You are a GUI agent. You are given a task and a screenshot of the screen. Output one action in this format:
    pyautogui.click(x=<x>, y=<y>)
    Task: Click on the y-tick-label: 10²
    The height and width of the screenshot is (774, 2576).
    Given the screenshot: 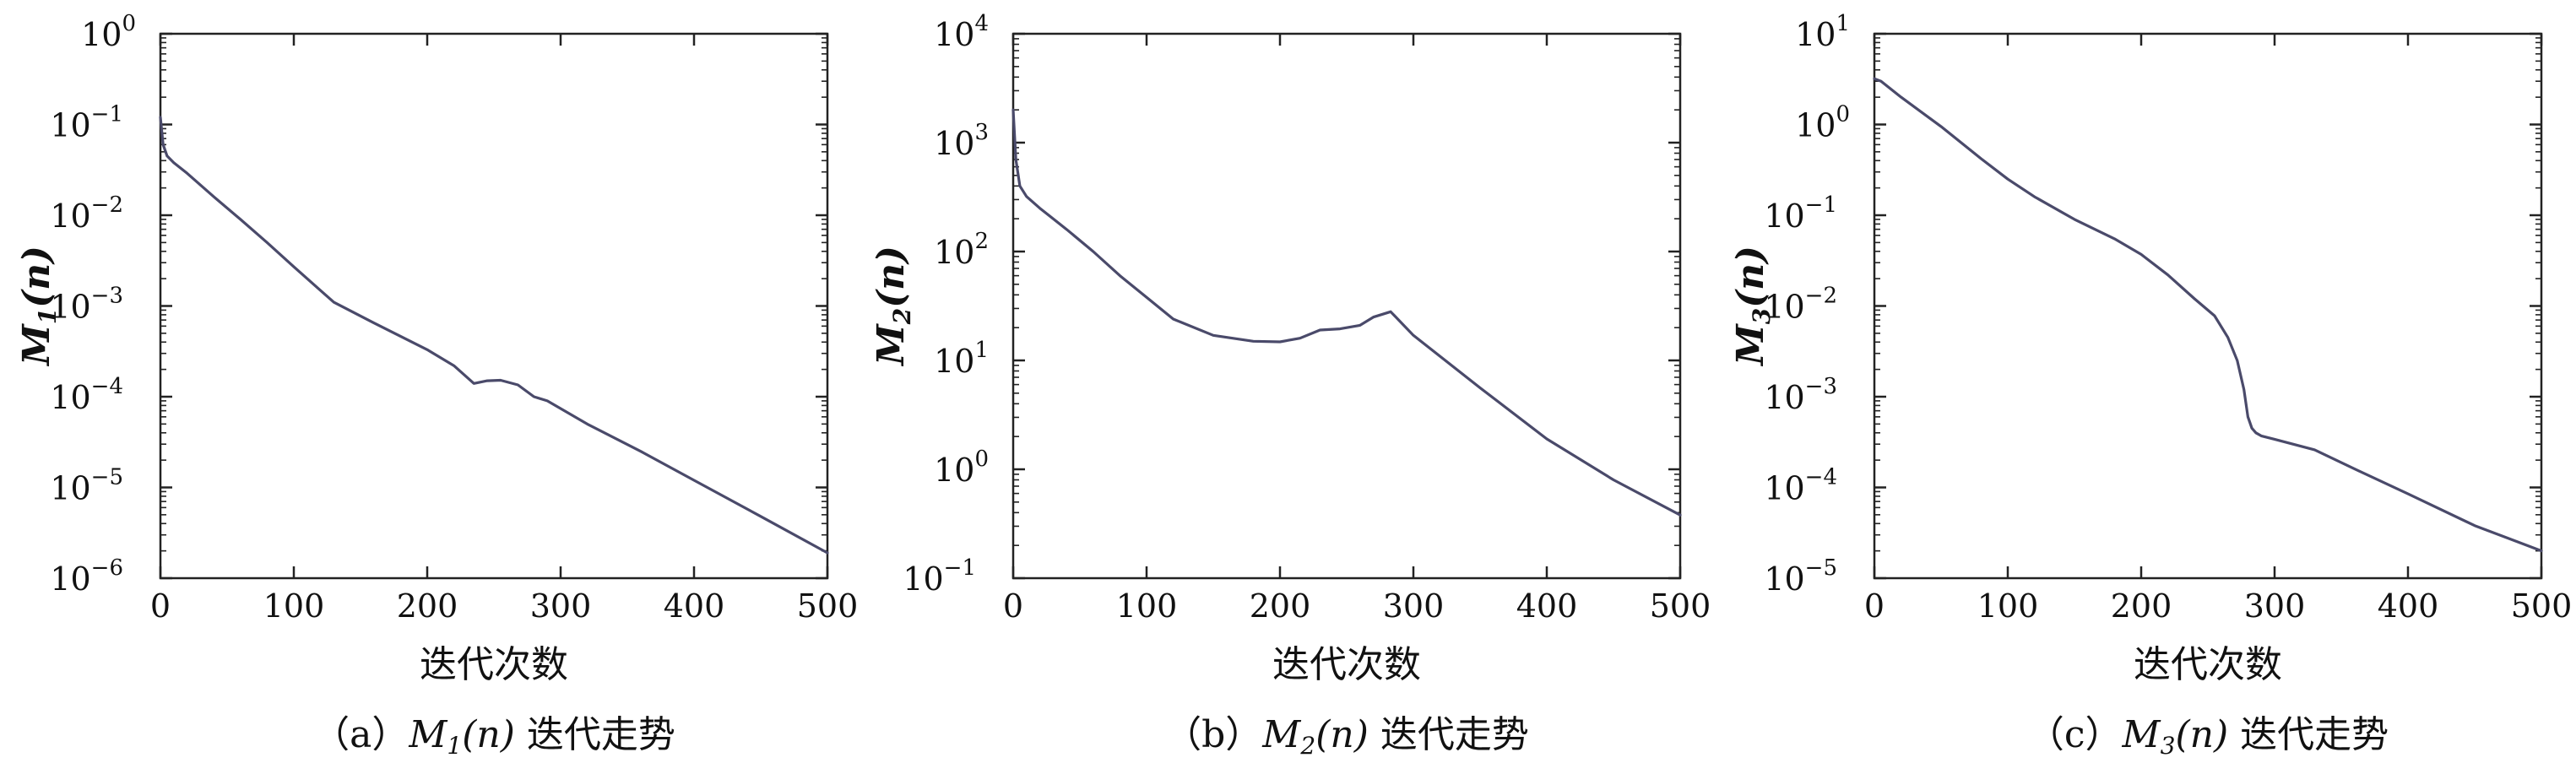 What is the action you would take?
    pyautogui.click(x=961, y=250)
    